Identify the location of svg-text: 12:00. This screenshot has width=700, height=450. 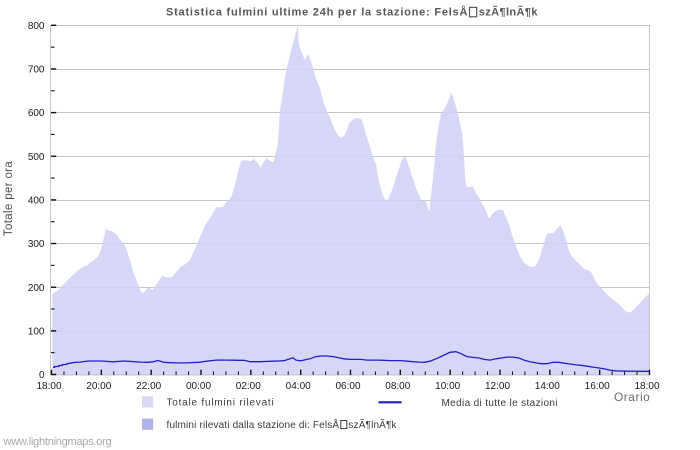
(497, 386).